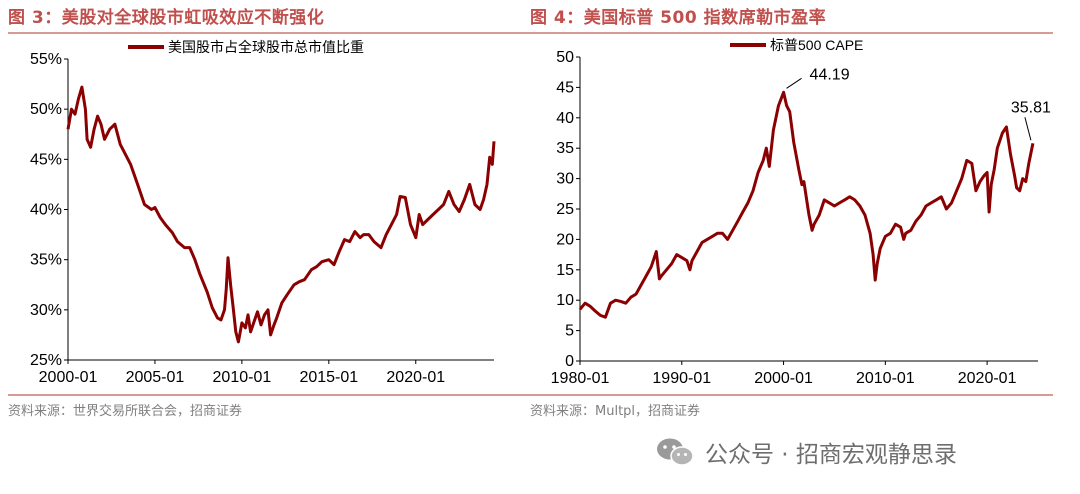 This screenshot has width=1080, height=494. What do you see at coordinates (565, 148) in the screenshot?
I see `y-tick-label: 35` at bounding box center [565, 148].